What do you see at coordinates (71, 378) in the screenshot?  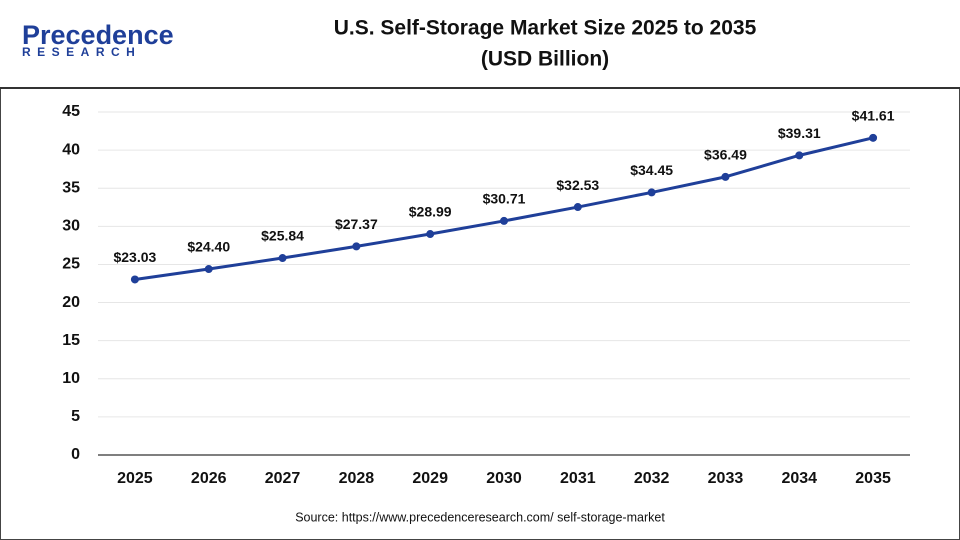 I see `y-tick-label: 10` at bounding box center [71, 378].